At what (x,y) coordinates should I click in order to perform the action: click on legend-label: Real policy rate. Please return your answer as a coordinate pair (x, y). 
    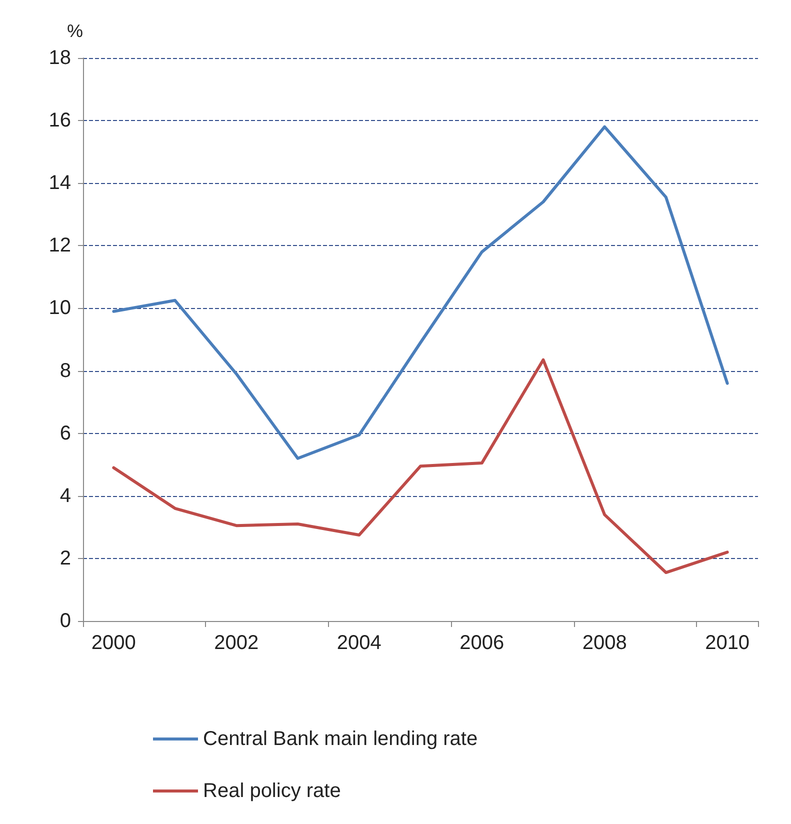
    Looking at the image, I should click on (272, 791).